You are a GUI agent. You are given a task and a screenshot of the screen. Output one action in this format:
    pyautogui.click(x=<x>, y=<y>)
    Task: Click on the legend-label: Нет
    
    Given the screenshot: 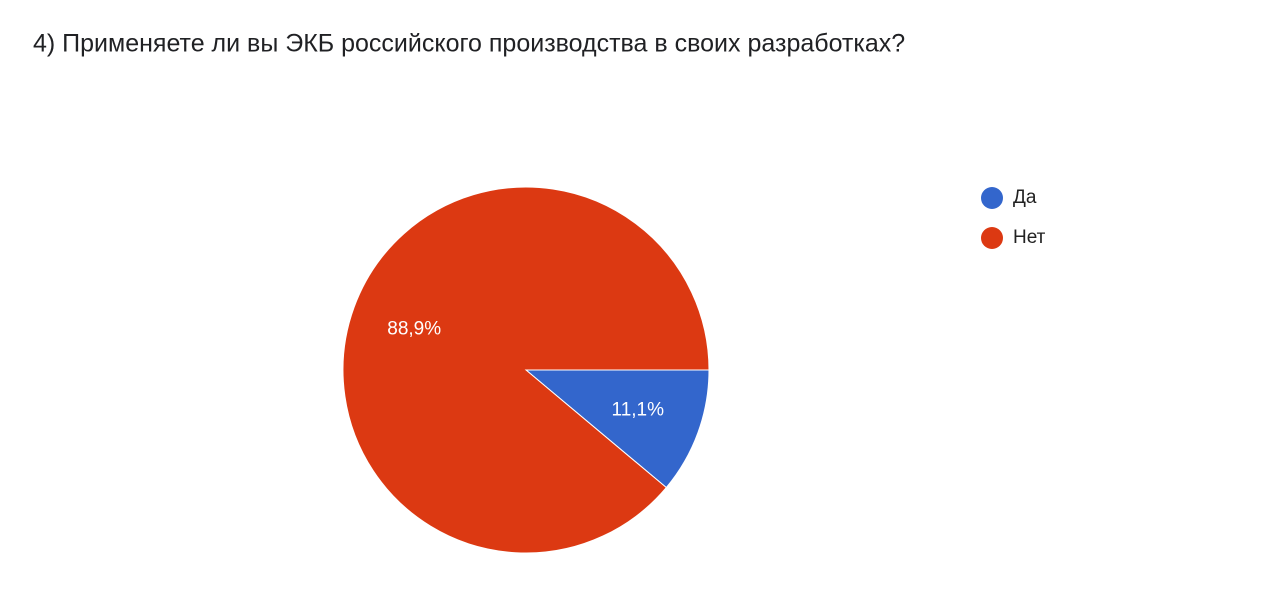 What is the action you would take?
    pyautogui.click(x=1029, y=237)
    